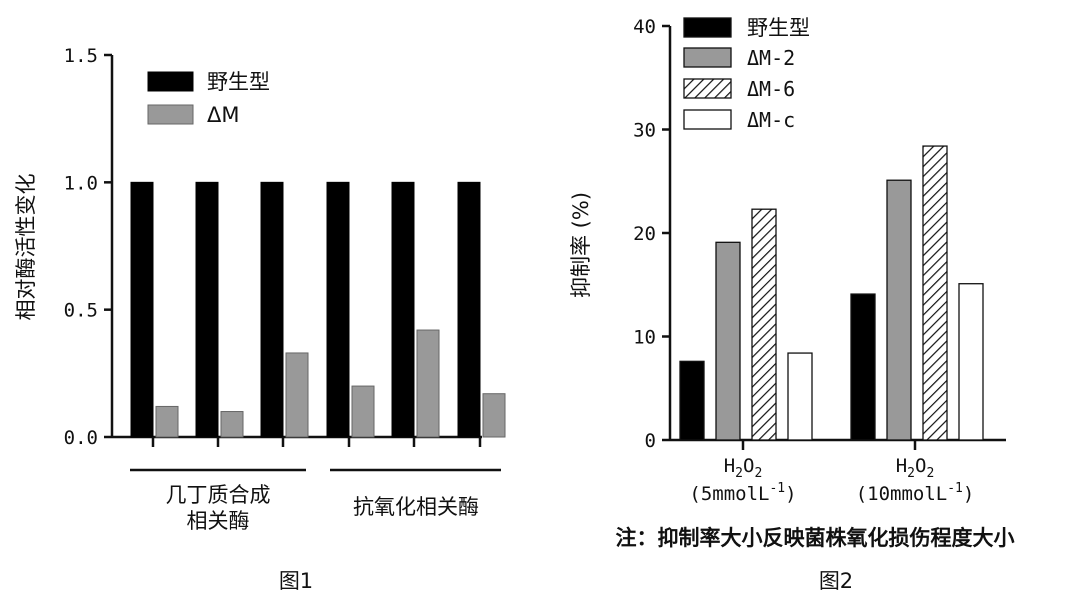 The image size is (1080, 601). Describe the element at coordinates (831, 297) in the screenshot. I see `chart2-bars` at that location.